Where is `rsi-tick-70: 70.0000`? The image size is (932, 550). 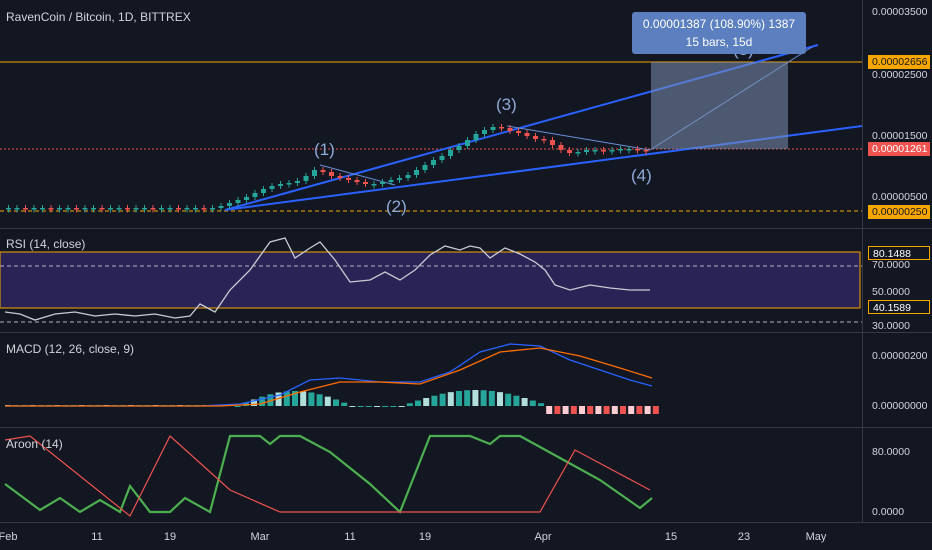
rsi-tick-70: 70.0000 is located at coordinates (891, 265).